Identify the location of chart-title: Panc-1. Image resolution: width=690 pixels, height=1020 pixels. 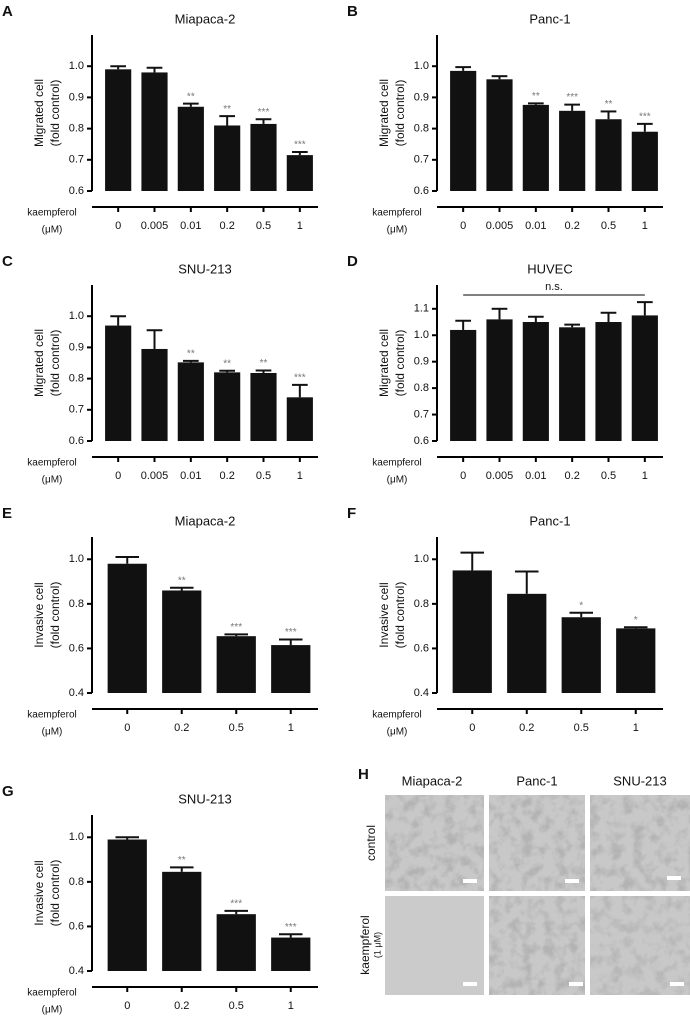
(549, 18).